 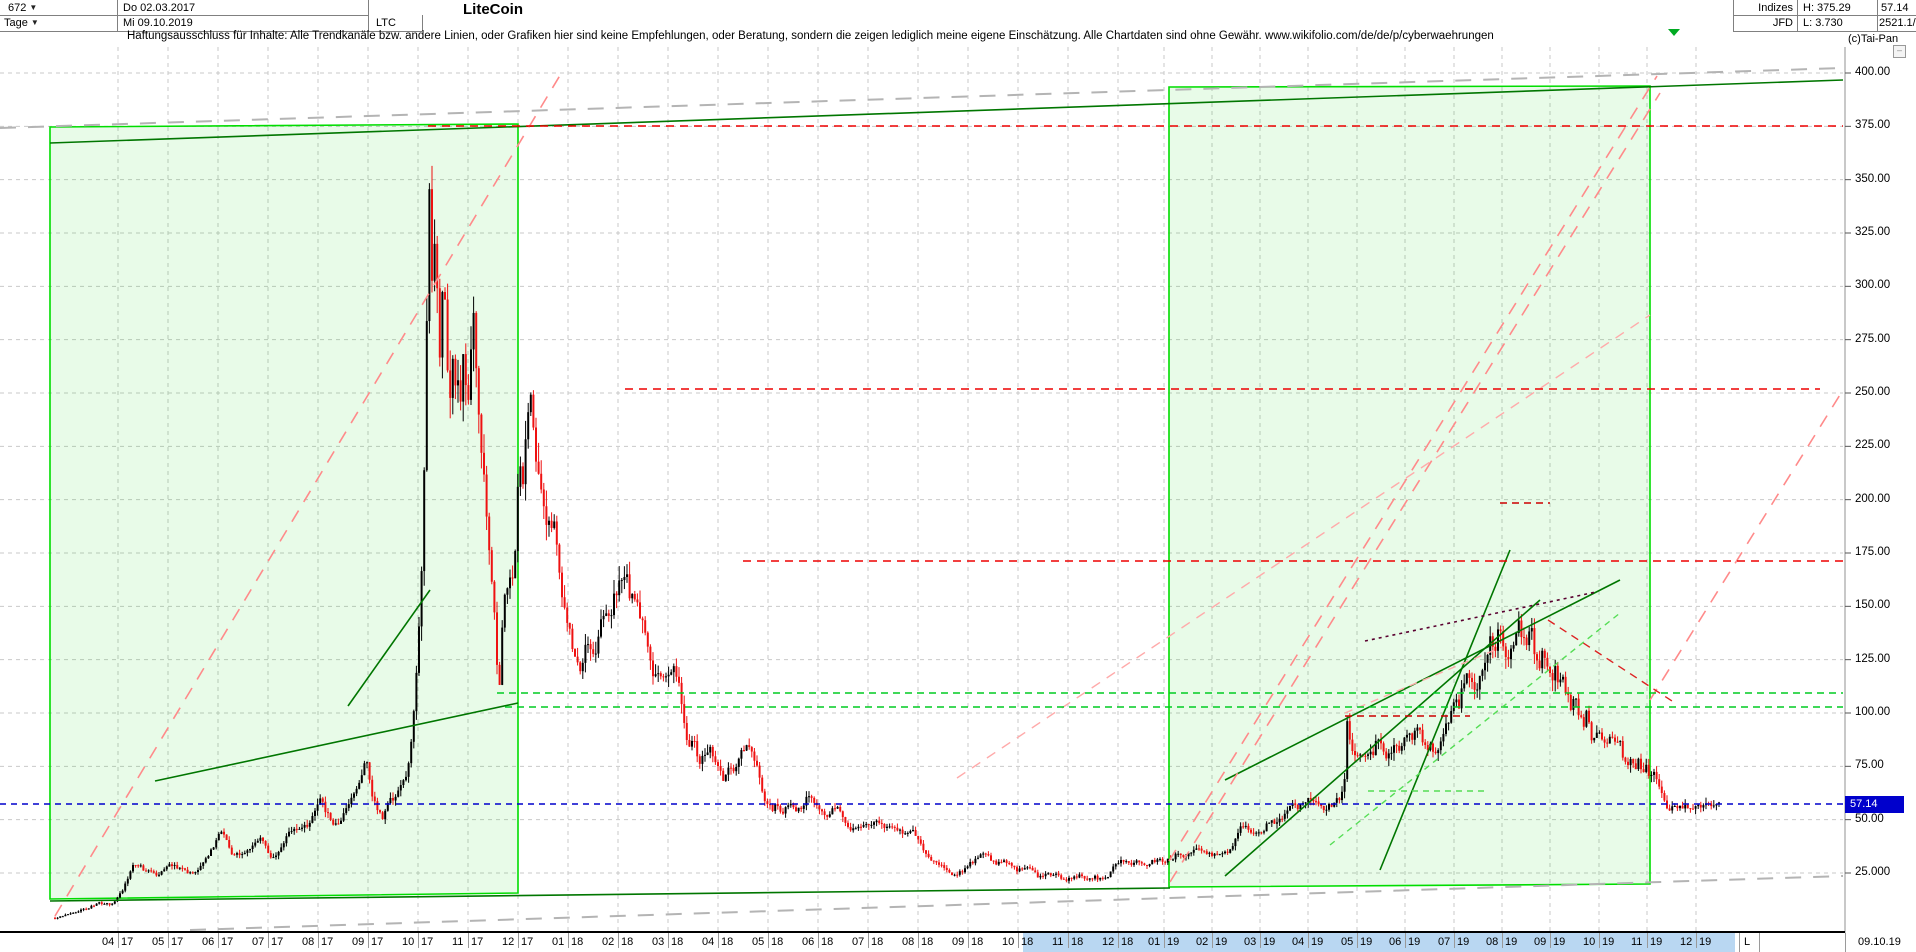 I want to click on month-label: 12, so click(x=1686, y=942).